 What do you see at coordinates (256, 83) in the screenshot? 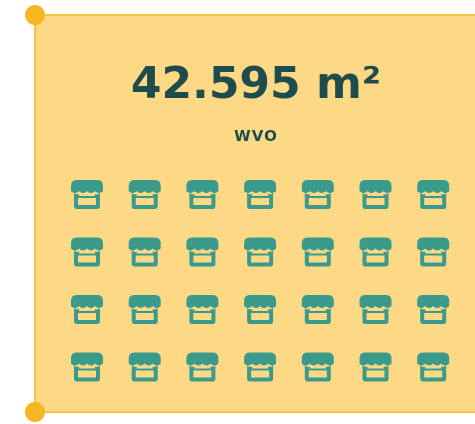
I see `title: 42.595 m²` at bounding box center [256, 83].